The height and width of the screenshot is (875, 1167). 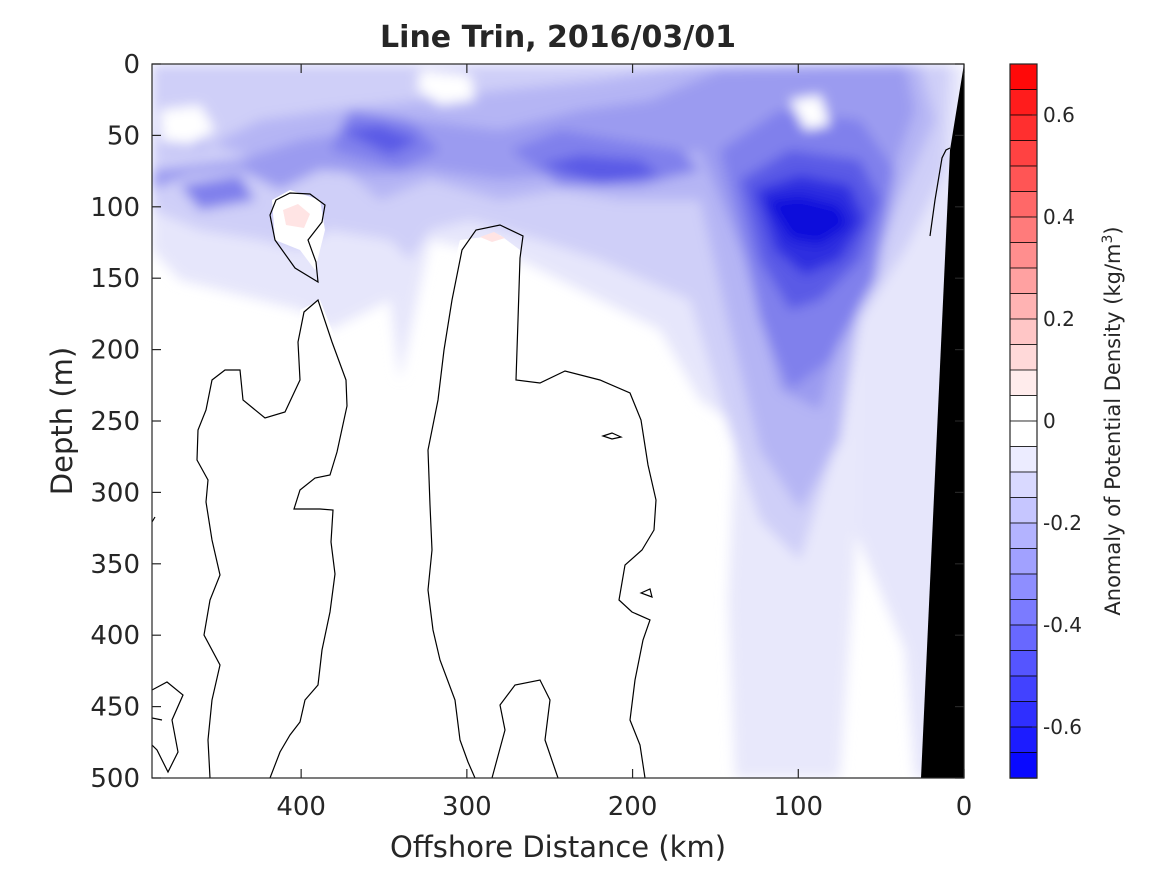 I want to click on y-tick-label: 300, so click(x=115, y=493).